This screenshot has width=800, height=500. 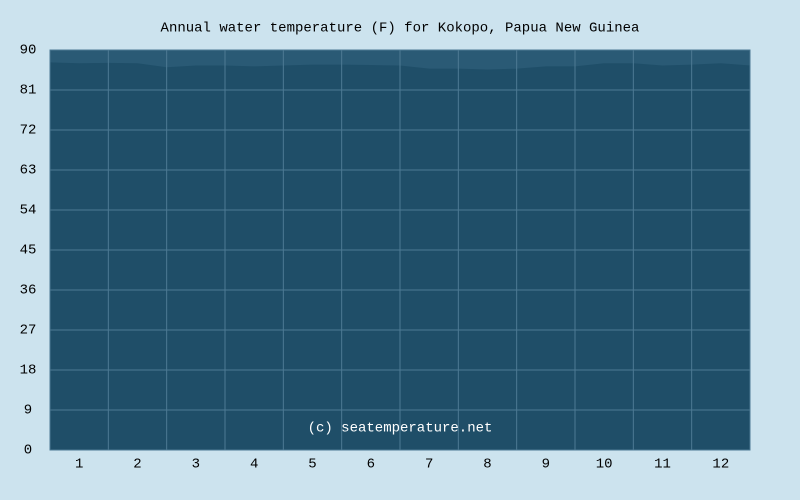 What do you see at coordinates (720, 465) in the screenshot?
I see `x-tick-label: 12` at bounding box center [720, 465].